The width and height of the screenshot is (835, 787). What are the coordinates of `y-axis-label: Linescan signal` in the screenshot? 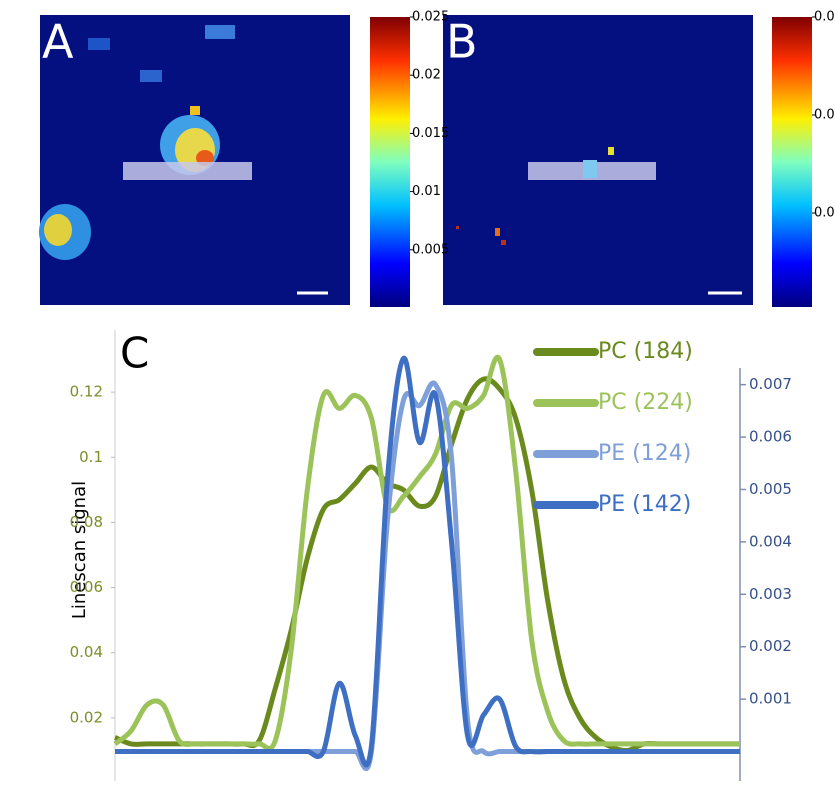 It's located at (79, 550).